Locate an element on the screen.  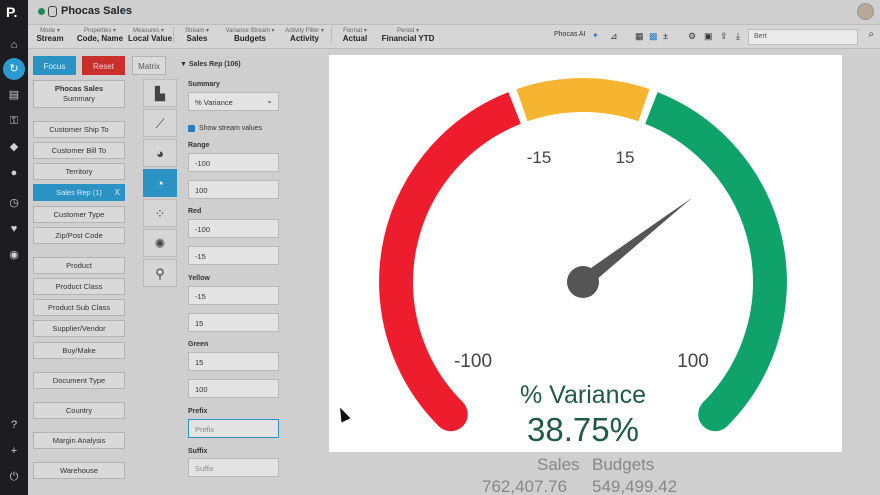
sales-value: 762,407.76 is located at coordinates (525, 486).